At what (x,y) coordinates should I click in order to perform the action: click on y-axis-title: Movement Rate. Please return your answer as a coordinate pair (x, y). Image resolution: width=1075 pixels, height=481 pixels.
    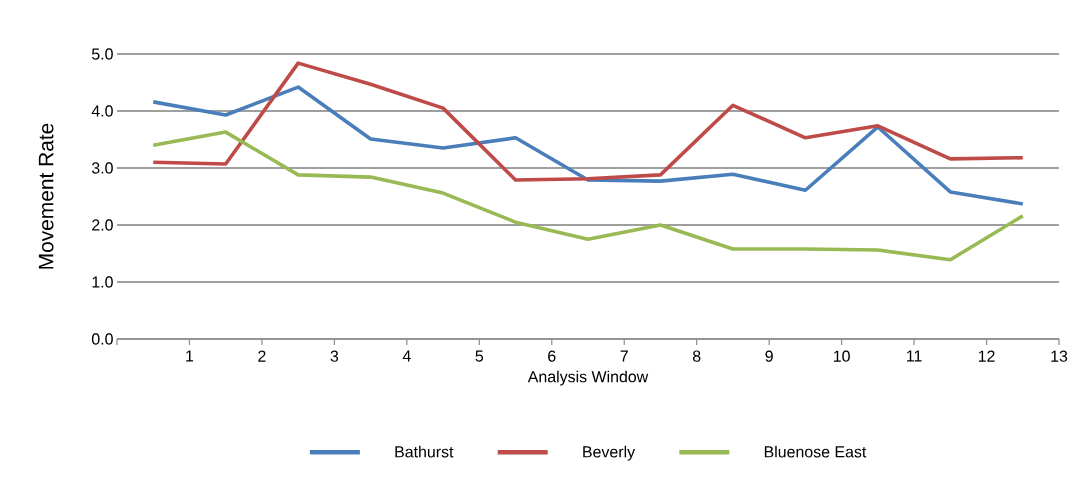
    Looking at the image, I should click on (46, 196).